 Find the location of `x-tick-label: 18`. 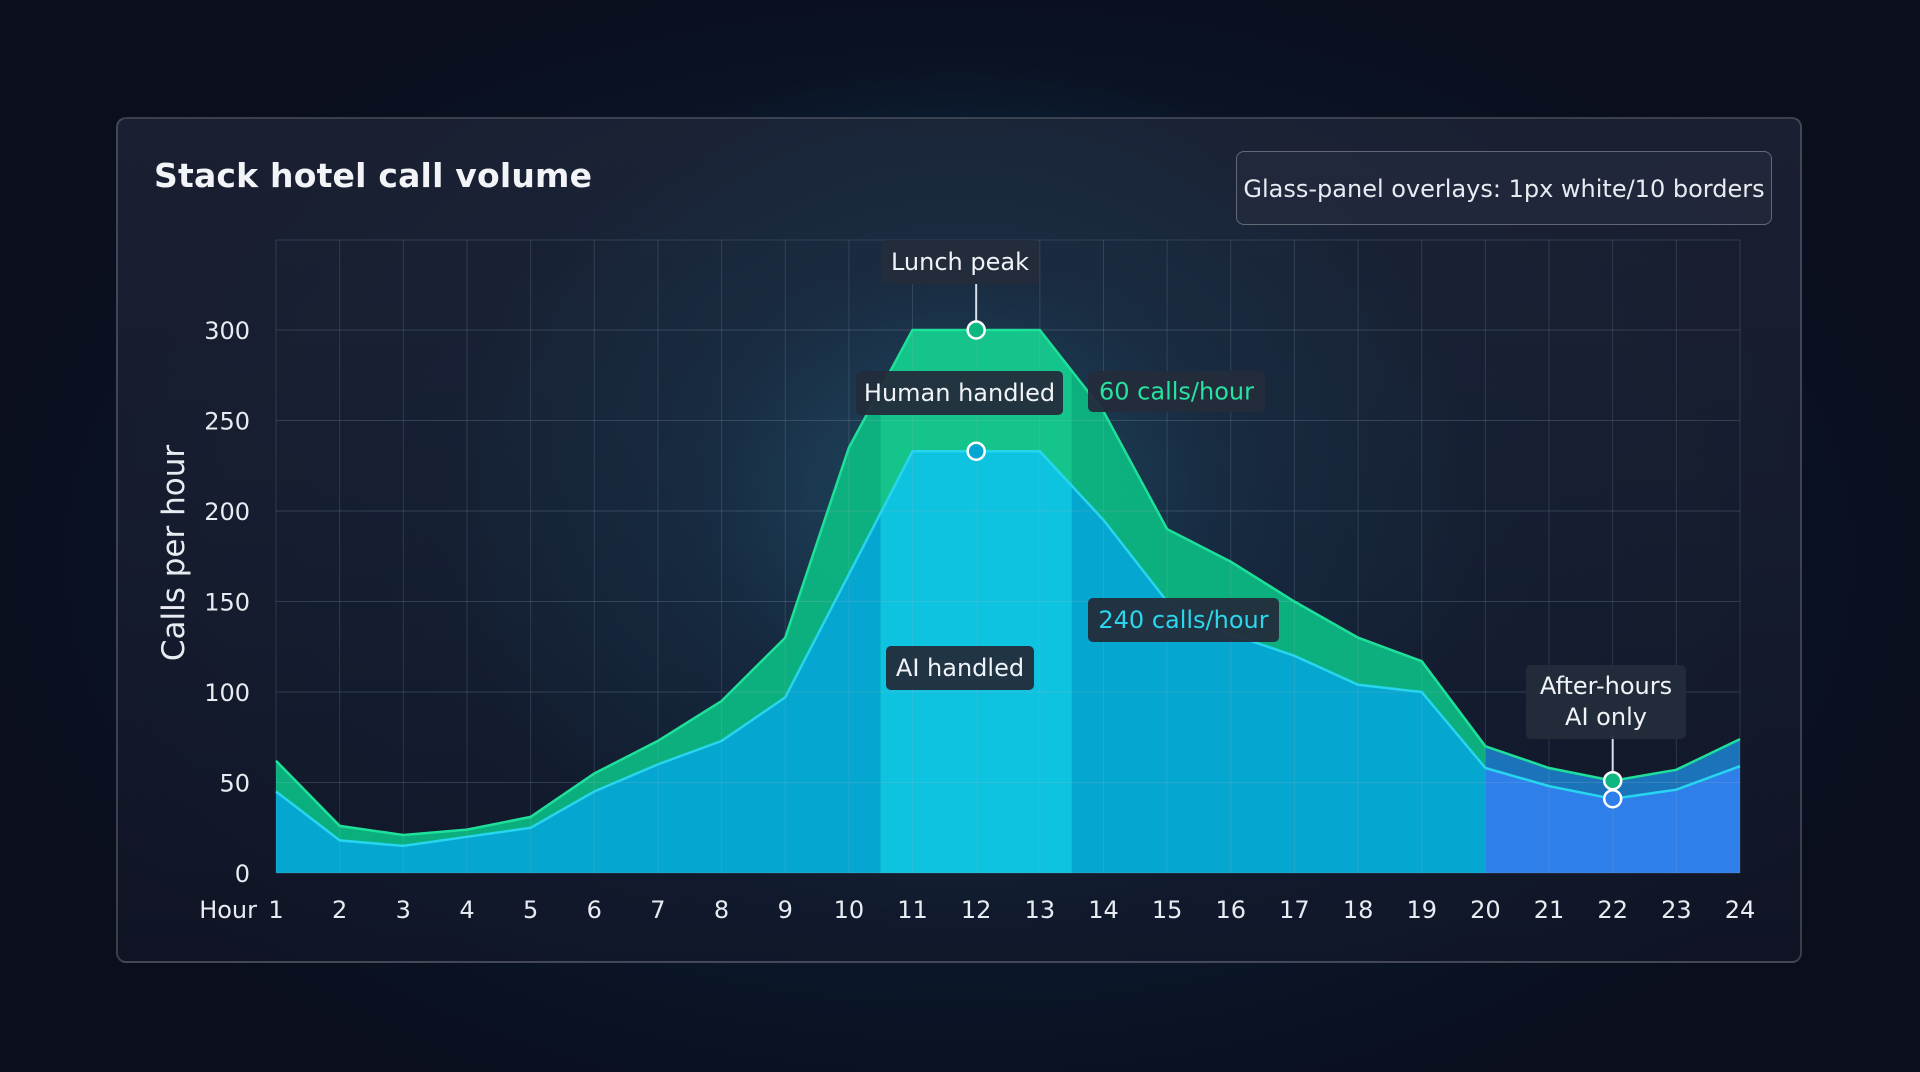

x-tick-label: 18 is located at coordinates (1358, 910).